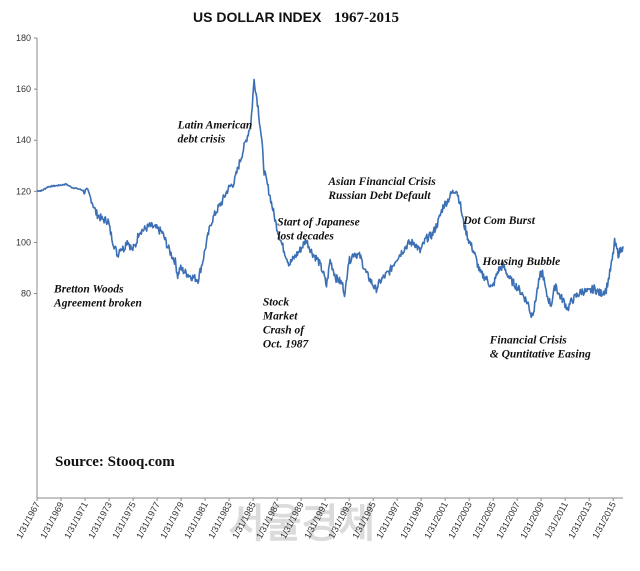  I want to click on x-tick-label: 1/31/1971, so click(76, 520).